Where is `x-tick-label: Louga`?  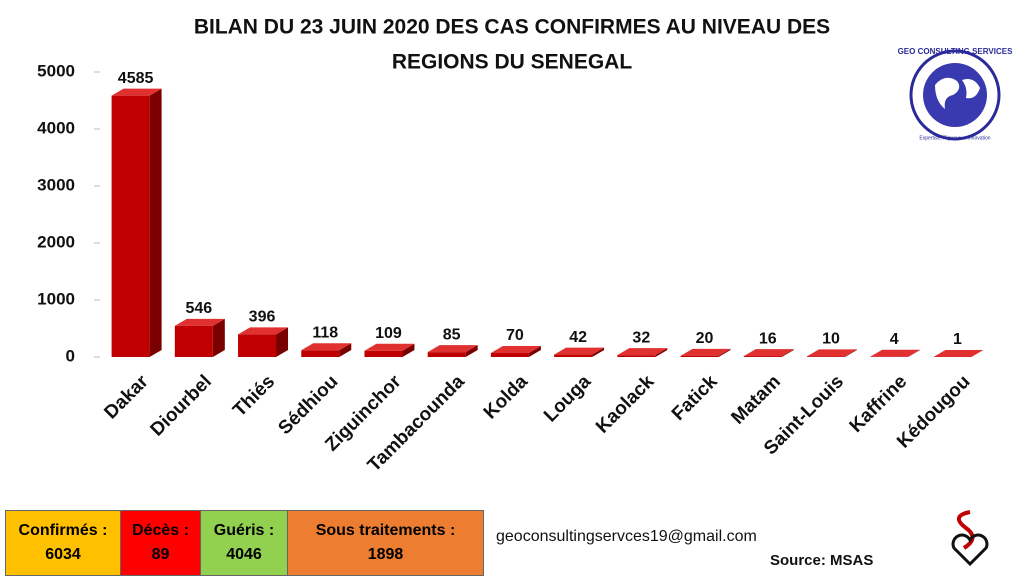 x-tick-label: Louga is located at coordinates (567, 398).